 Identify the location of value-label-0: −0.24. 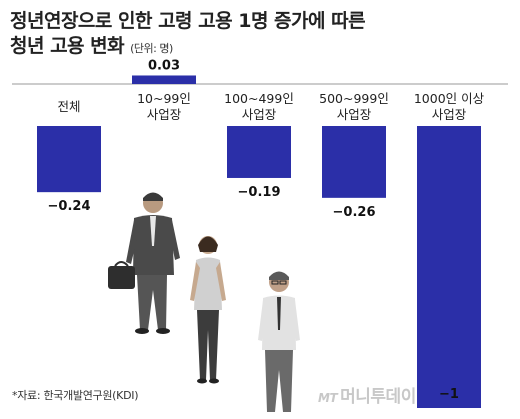
(69, 206).